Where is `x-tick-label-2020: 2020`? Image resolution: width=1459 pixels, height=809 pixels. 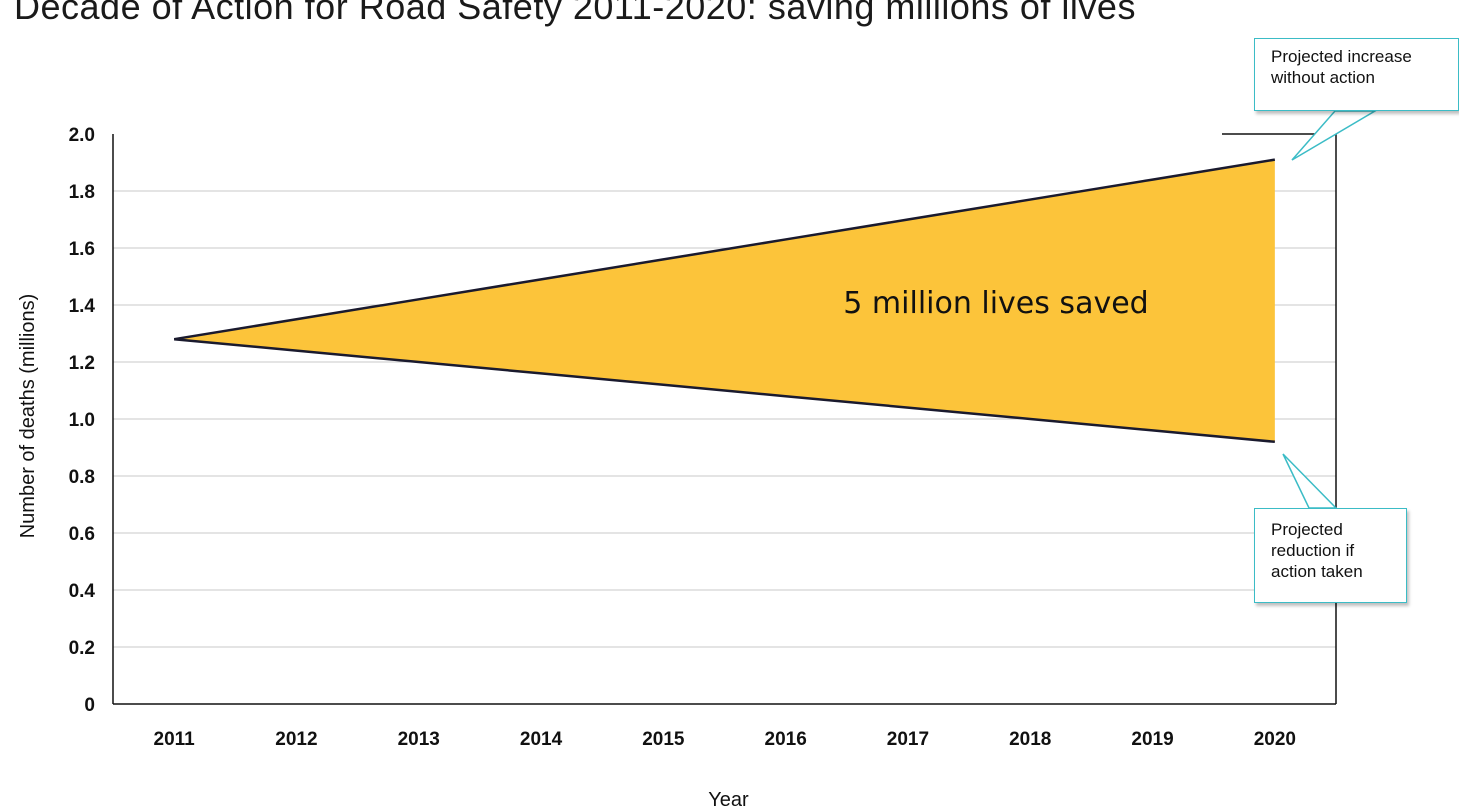 x-tick-label-2020: 2020 is located at coordinates (1275, 739).